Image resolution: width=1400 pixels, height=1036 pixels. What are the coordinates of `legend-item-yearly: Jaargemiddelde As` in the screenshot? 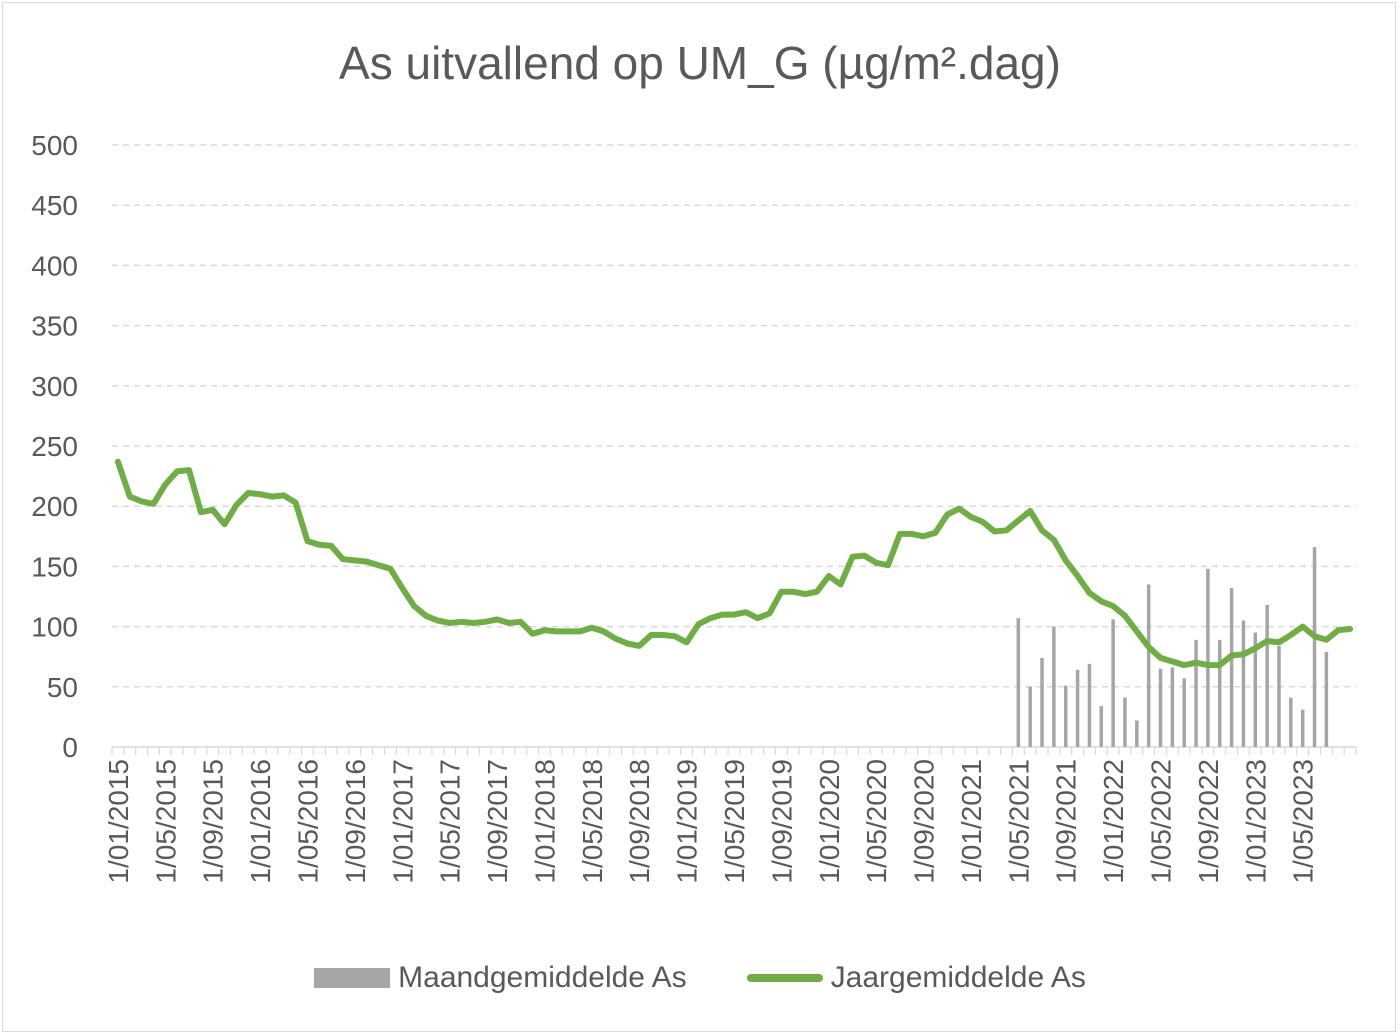 It's located at (916, 978).